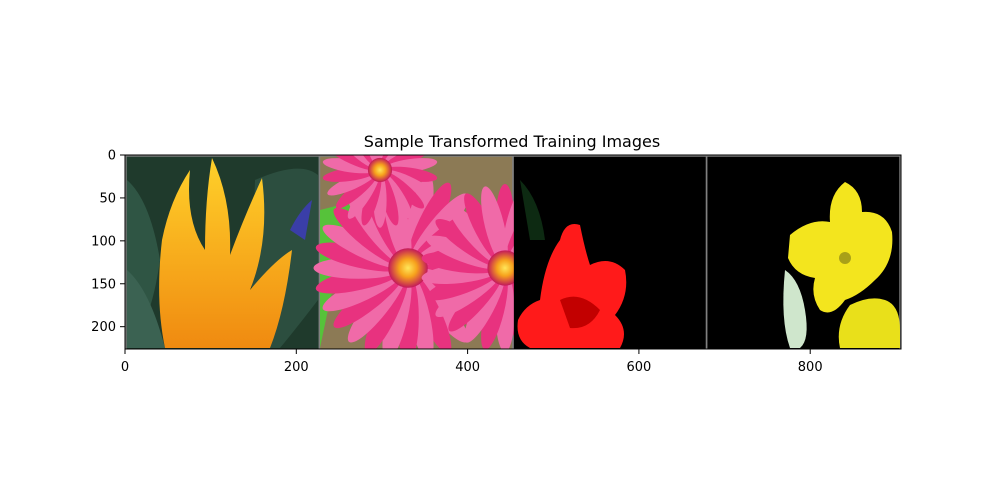 This screenshot has height=500, width=1000. What do you see at coordinates (103, 241) in the screenshot?
I see `y-tick-label: 100` at bounding box center [103, 241].